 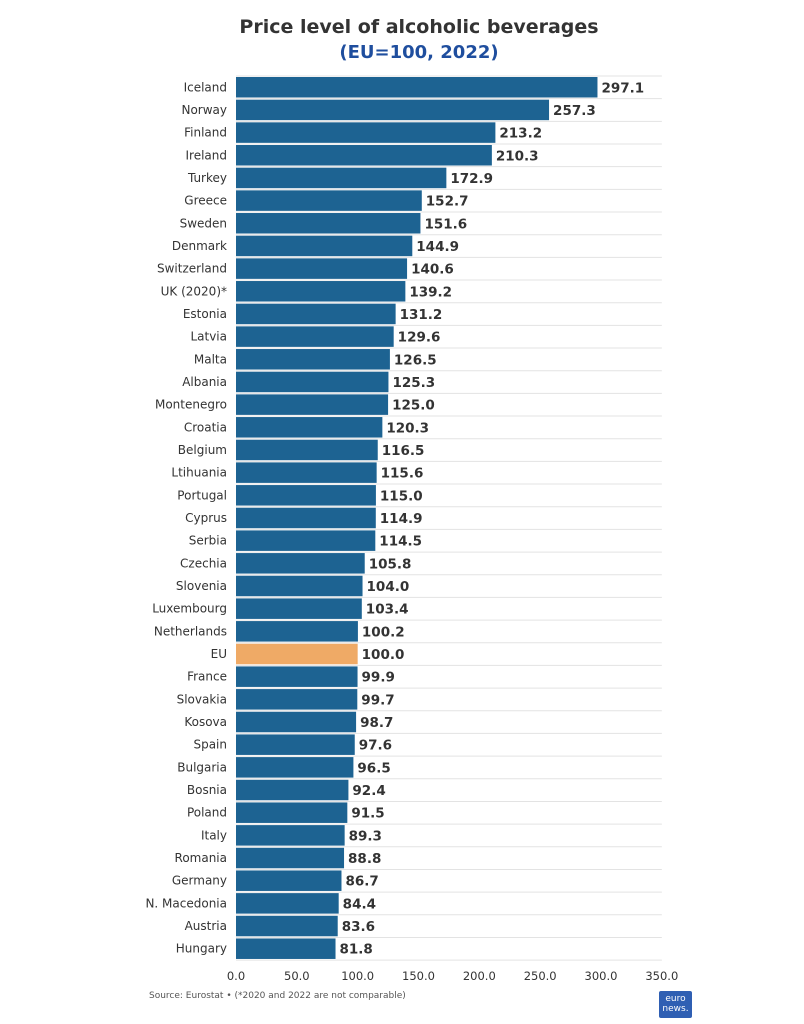 I want to click on category-label: Greece, so click(x=205, y=201).